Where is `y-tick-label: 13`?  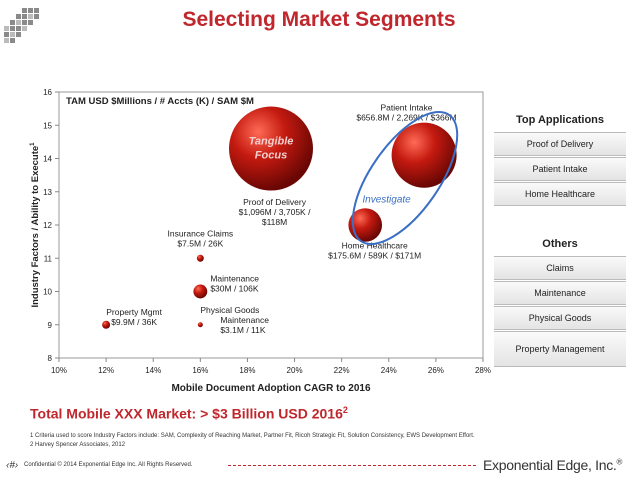
y-tick-label: 13 is located at coordinates (47, 192).